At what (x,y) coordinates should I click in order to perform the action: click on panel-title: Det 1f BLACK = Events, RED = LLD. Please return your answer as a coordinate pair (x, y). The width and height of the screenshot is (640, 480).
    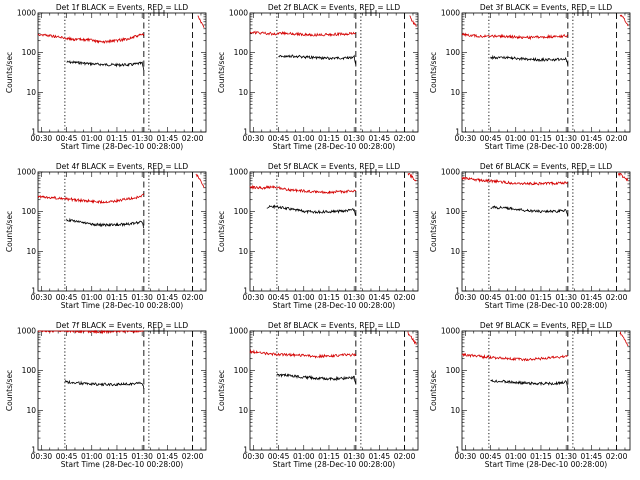
    Looking at the image, I should click on (122, 7).